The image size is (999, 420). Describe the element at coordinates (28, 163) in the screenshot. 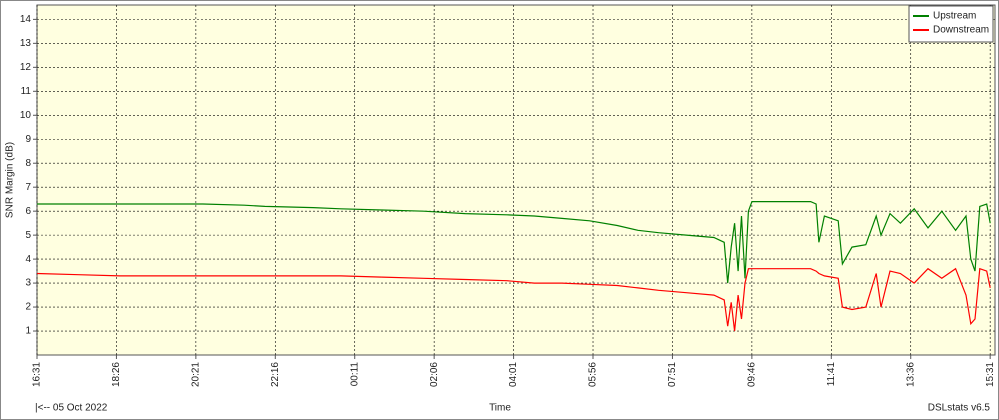

I see `y-tick-label: 8` at that location.